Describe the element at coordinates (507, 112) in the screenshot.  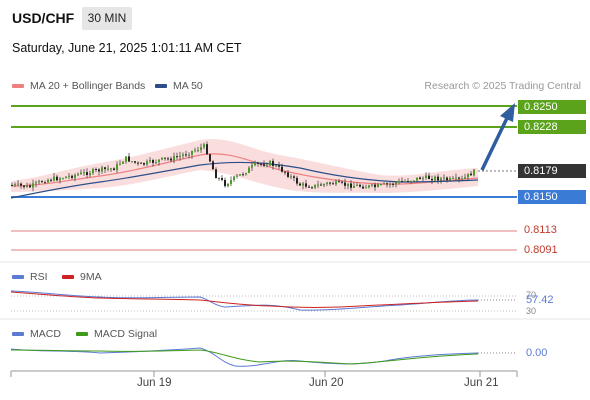
I see `forecast-arrow-head-icon` at that location.